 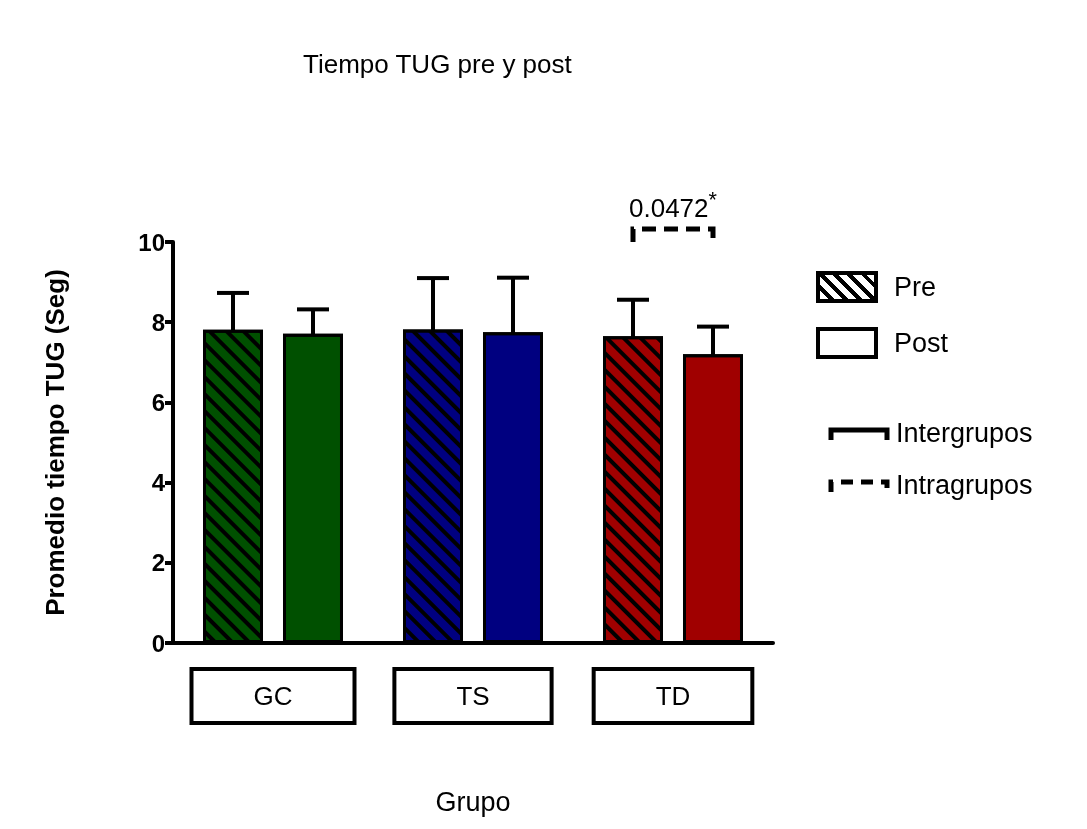 I want to click on y-tick-label: 4, so click(x=158, y=483).